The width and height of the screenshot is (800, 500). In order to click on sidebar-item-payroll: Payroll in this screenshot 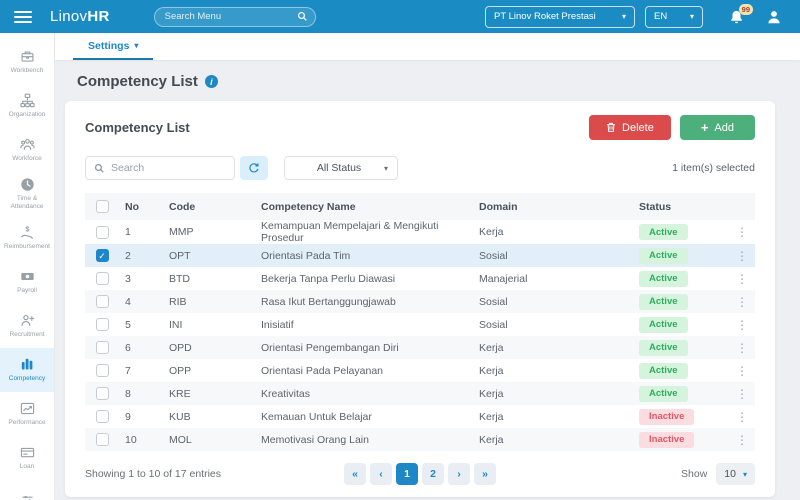, I will do `click(27, 282)`.